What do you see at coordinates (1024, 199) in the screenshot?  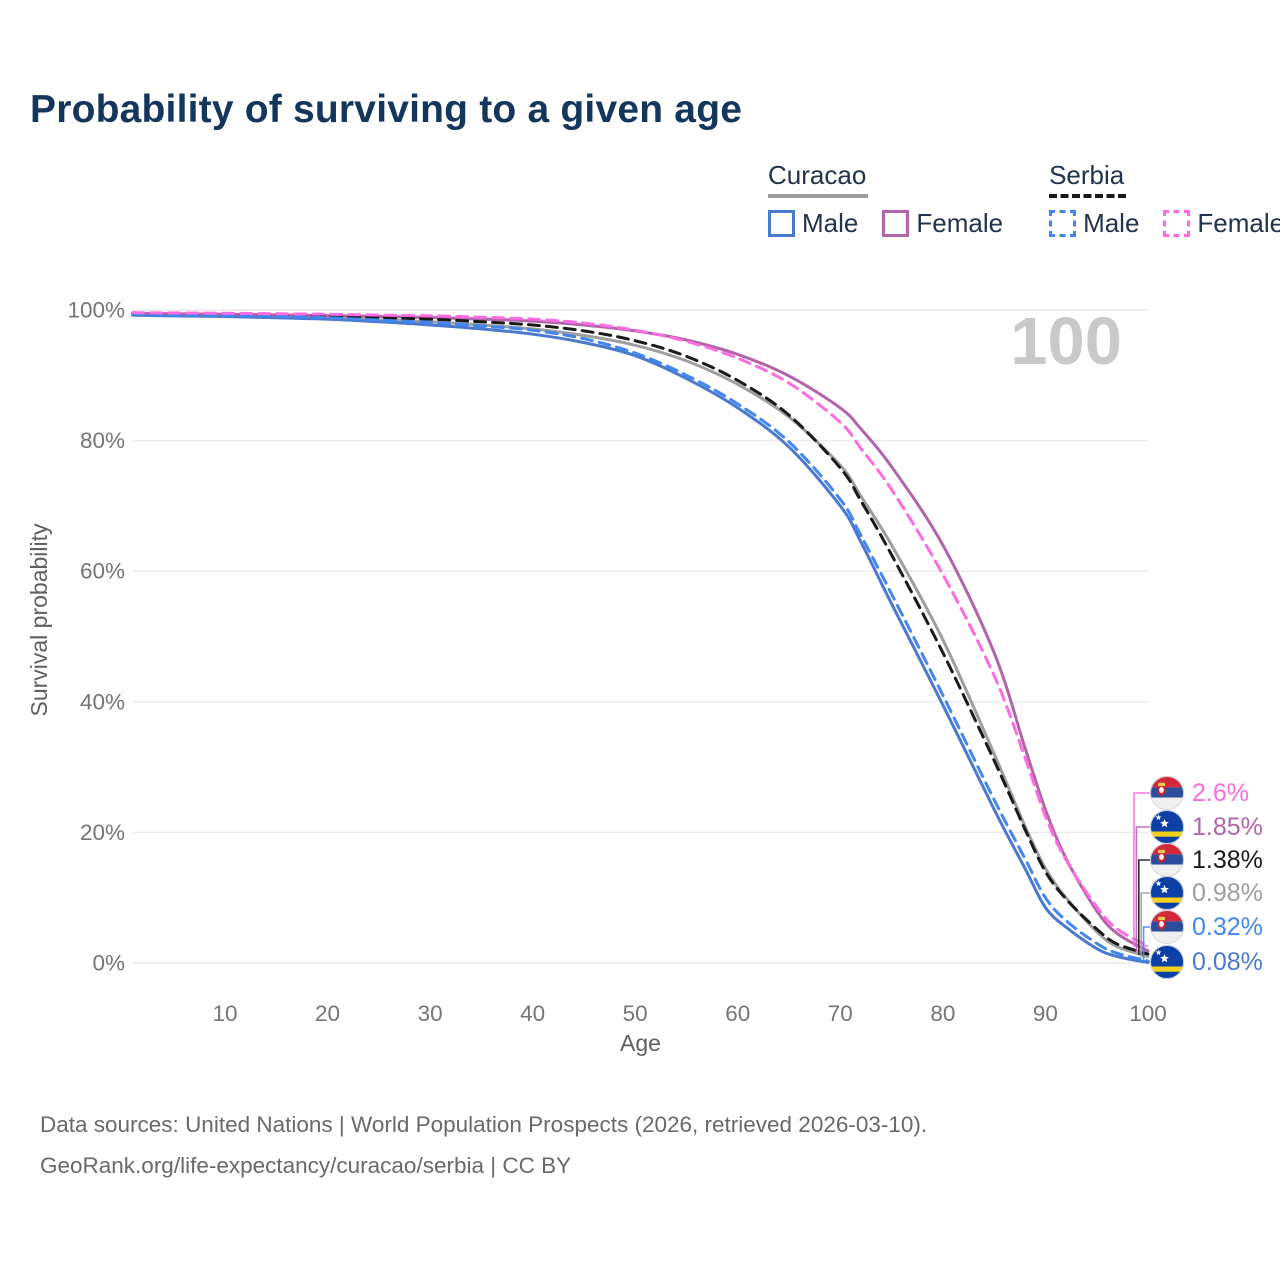 I see `legend: Curacao Male Female Serbia Male` at bounding box center [1024, 199].